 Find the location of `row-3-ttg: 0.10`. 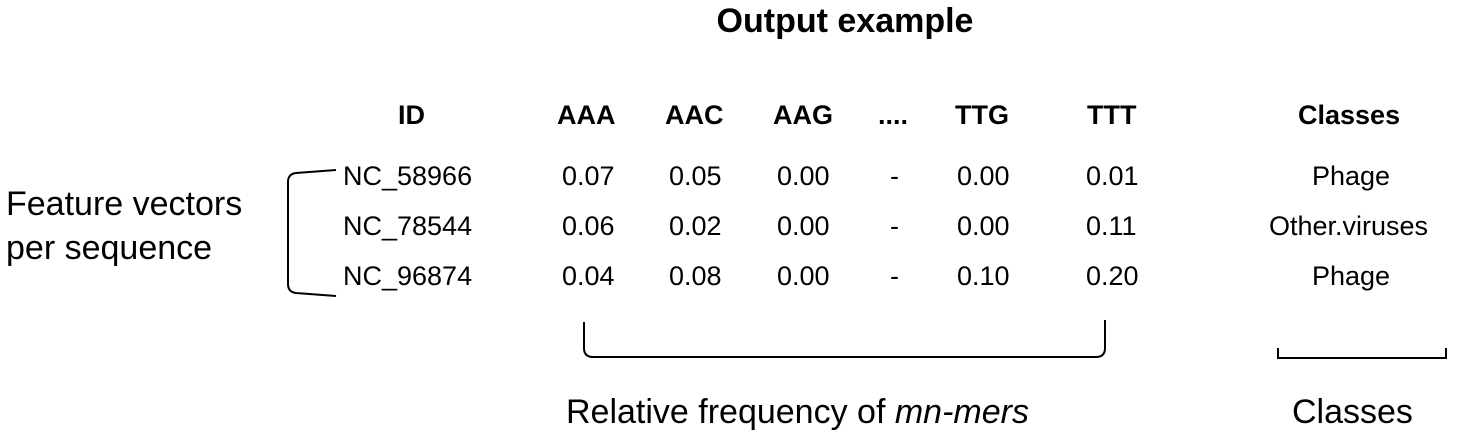

row-3-ttg: 0.10 is located at coordinates (983, 276).